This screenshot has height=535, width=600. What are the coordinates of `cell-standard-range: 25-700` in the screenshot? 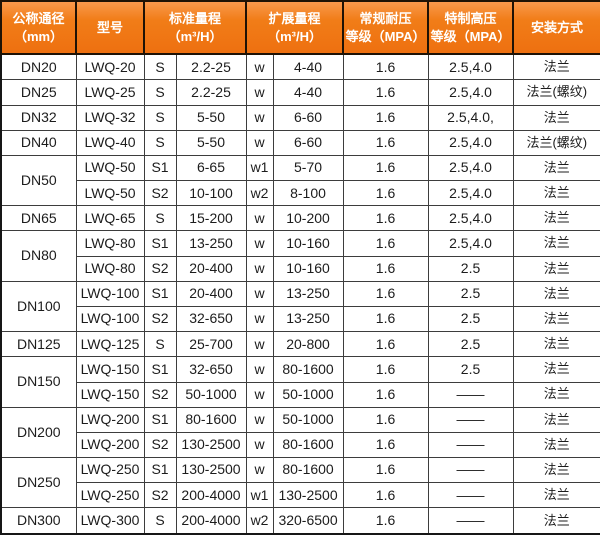 It's located at (211, 344).